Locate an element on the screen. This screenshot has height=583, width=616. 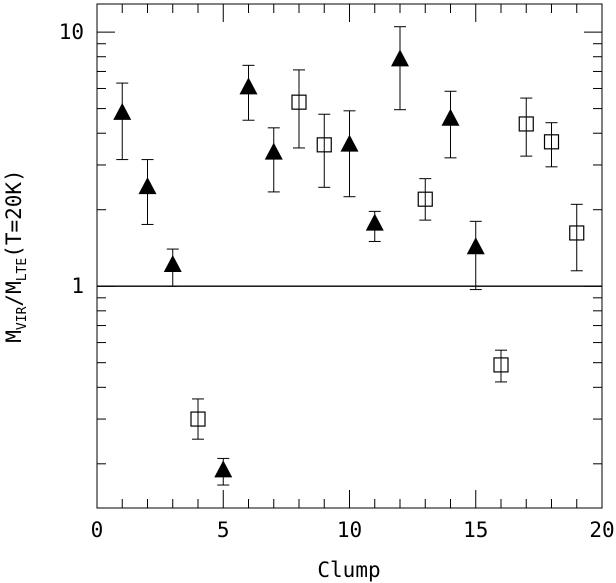
y-axis-title: MVIR/MLTE(T=20K) is located at coordinates (16, 255).